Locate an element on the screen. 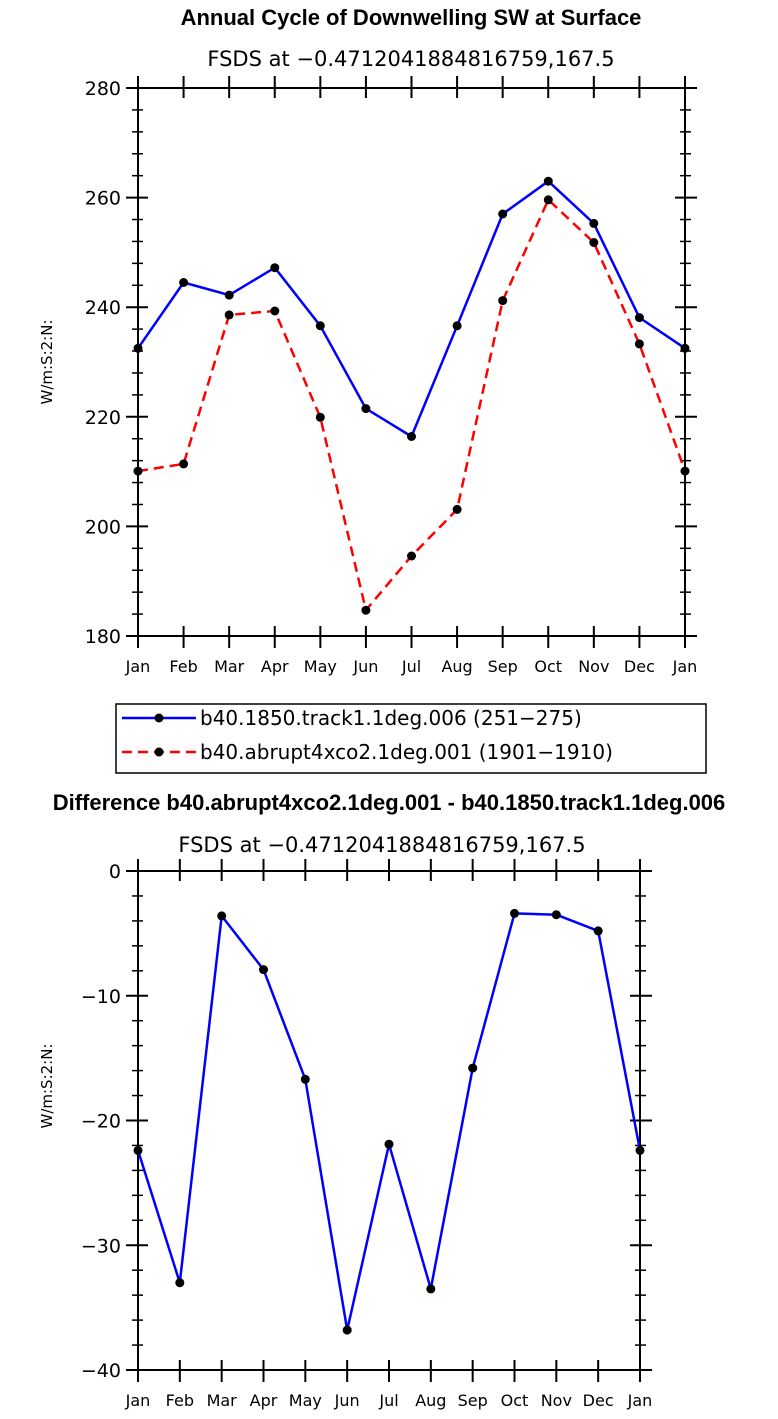  legend-label-series-1: b40.1850.track1.1deg.006 (251−275) is located at coordinates (391, 718).